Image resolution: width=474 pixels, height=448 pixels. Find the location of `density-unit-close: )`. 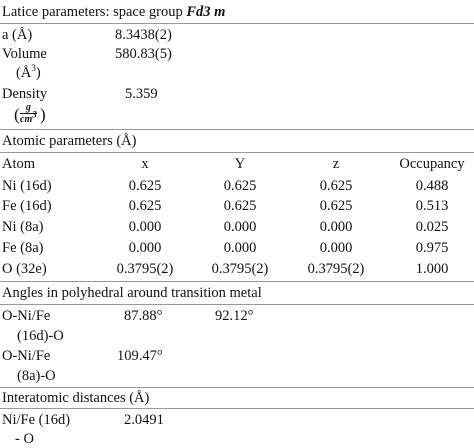

density-unit-close: ) is located at coordinates (43, 114).